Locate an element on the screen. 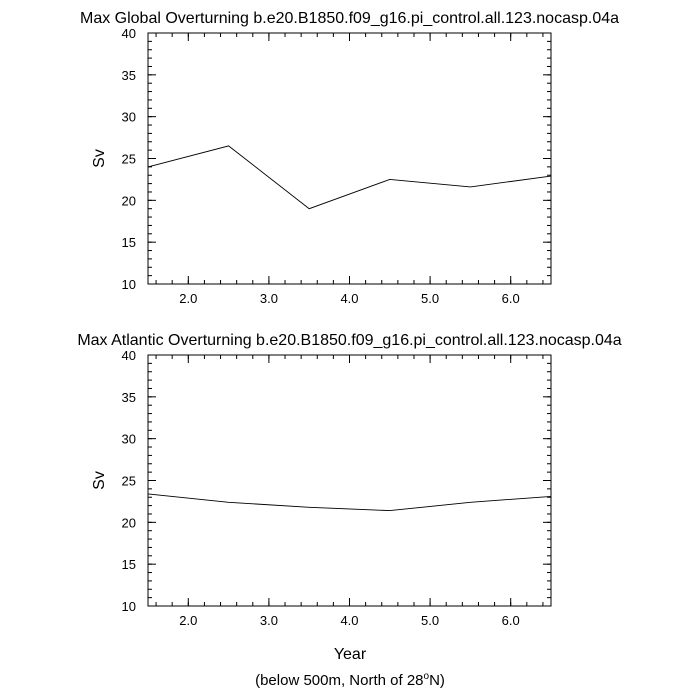  footnote-degree: o is located at coordinates (427, 676).